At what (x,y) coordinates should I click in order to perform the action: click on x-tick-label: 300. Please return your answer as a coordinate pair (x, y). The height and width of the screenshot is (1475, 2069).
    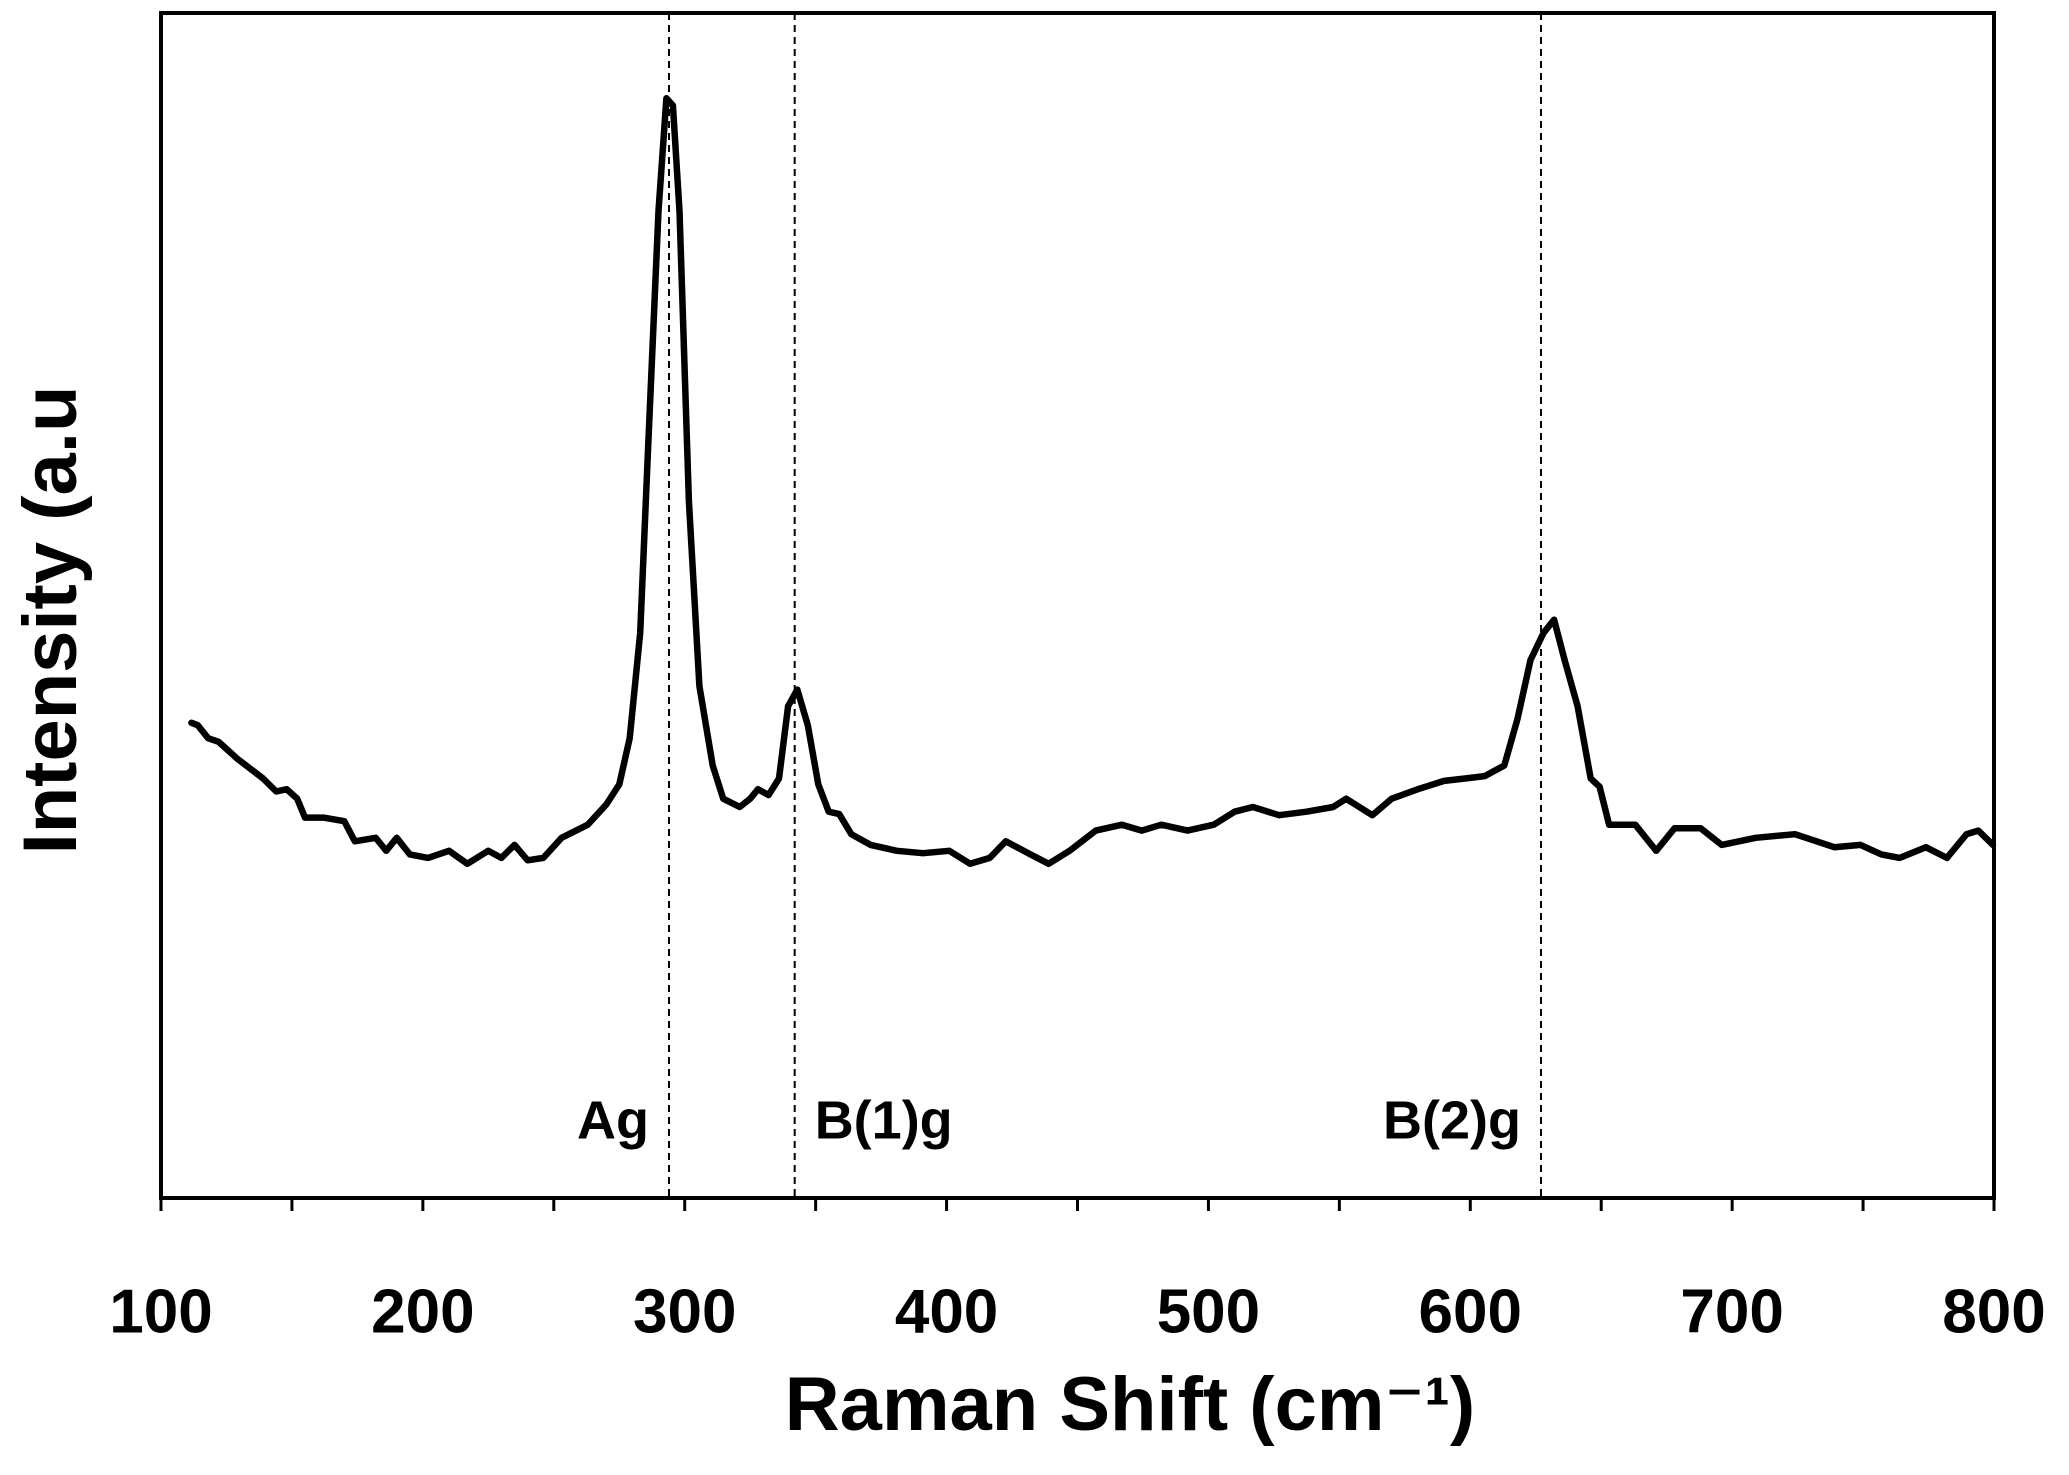
    Looking at the image, I should click on (684, 1311).